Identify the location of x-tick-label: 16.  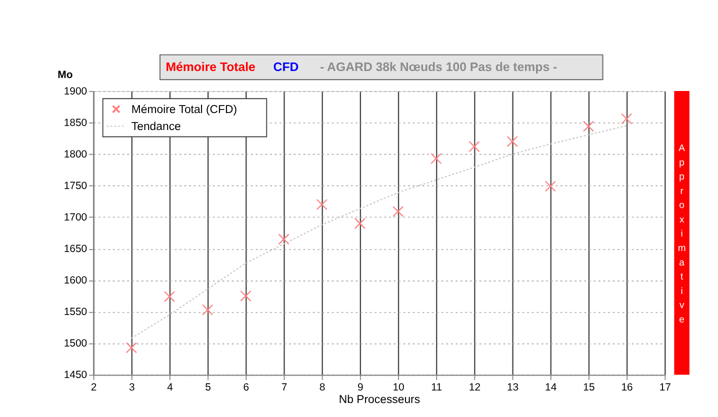
(627, 388).